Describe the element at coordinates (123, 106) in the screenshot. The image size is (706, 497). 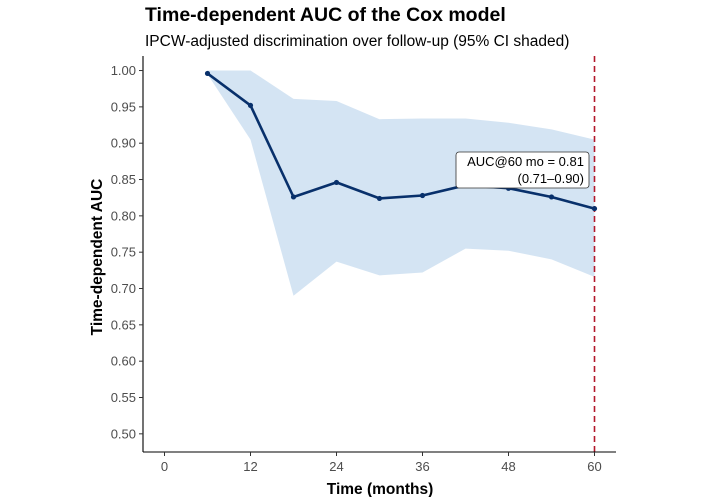
I see `y-tick-label: 0.95` at that location.